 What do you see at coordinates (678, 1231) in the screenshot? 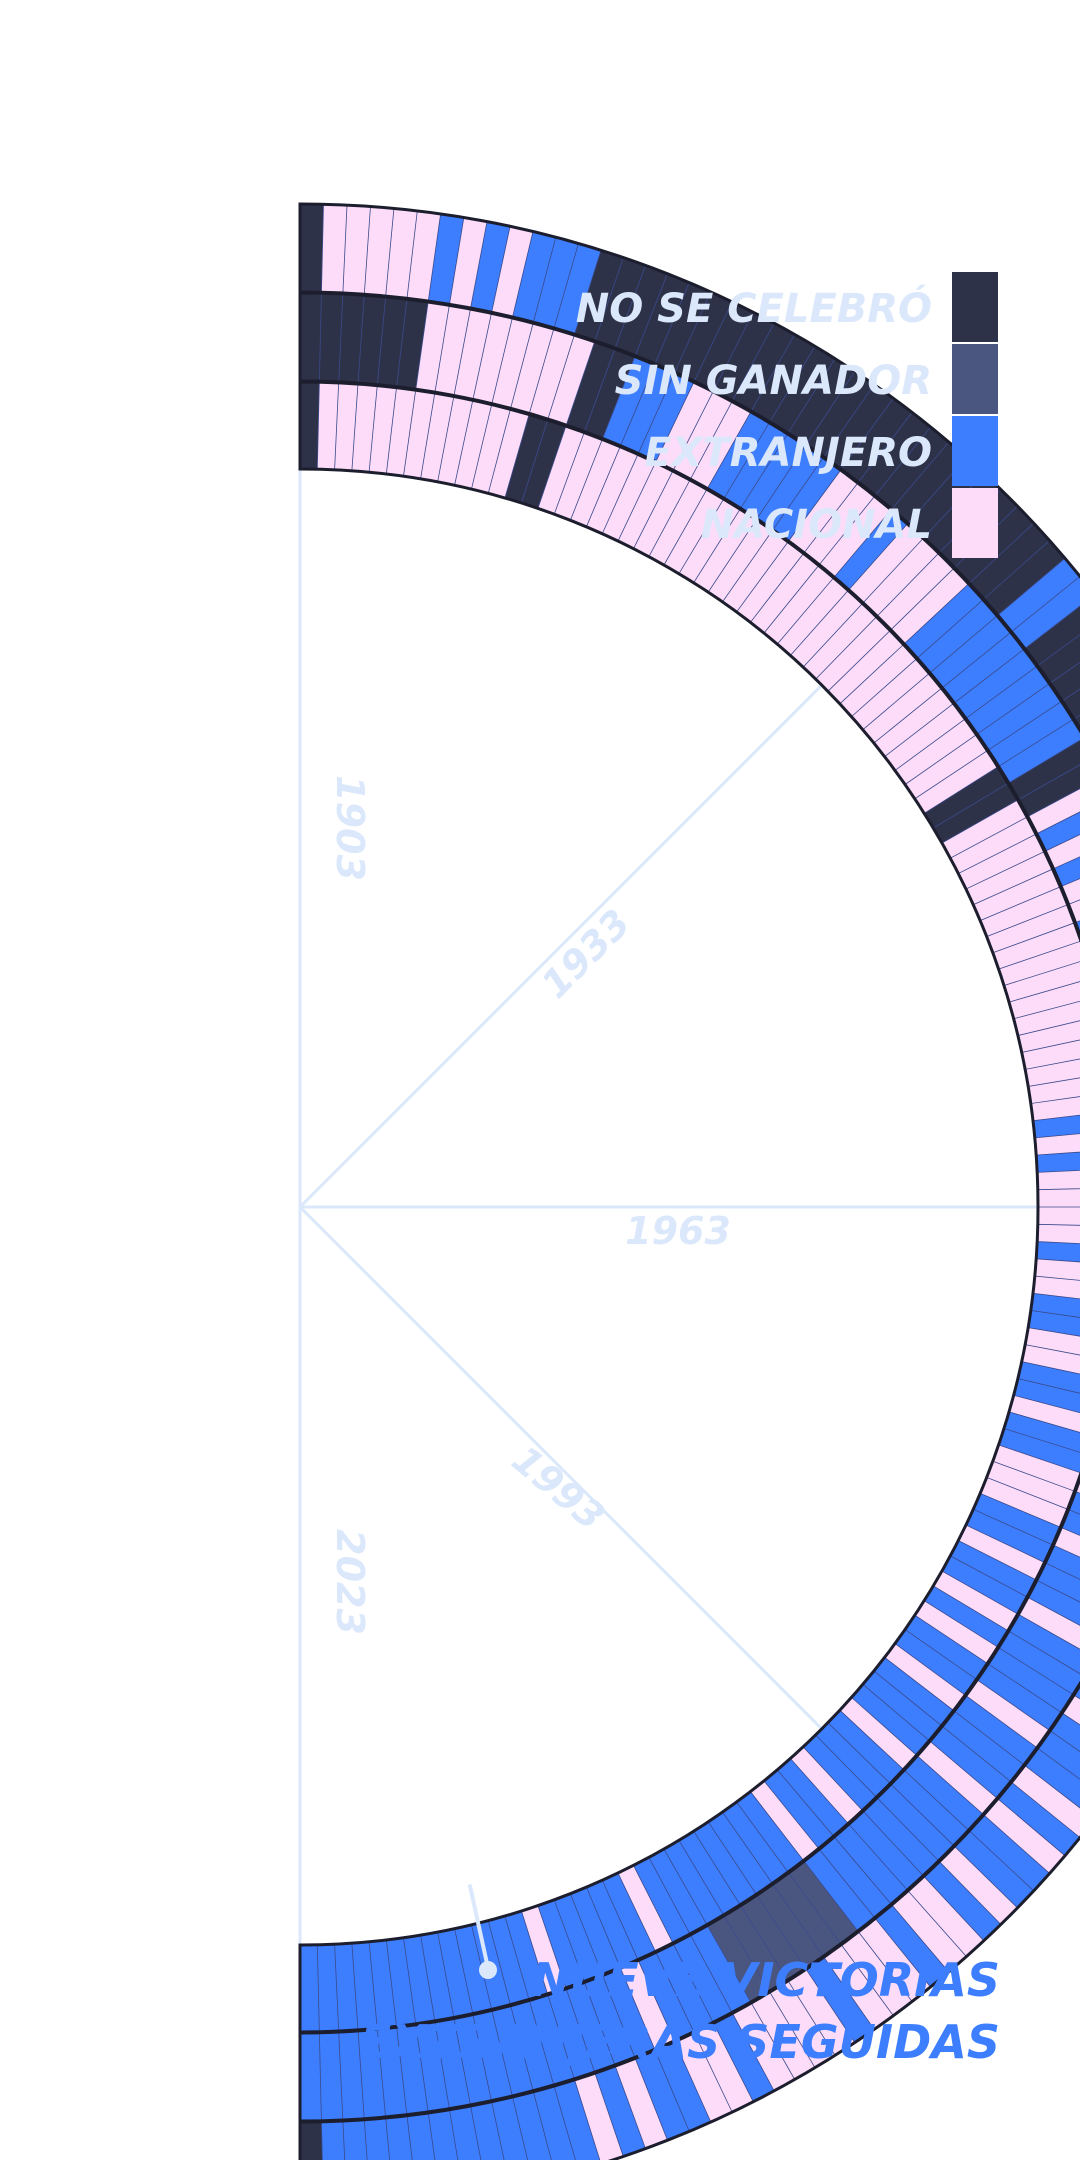
I see `year-label-1963: 1963` at bounding box center [678, 1231].